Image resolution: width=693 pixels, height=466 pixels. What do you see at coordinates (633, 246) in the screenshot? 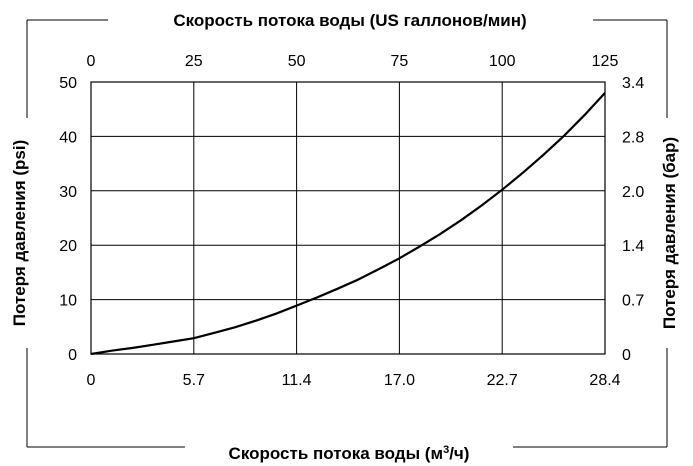
I see `right-y-tick-label: 1.4` at bounding box center [633, 246].